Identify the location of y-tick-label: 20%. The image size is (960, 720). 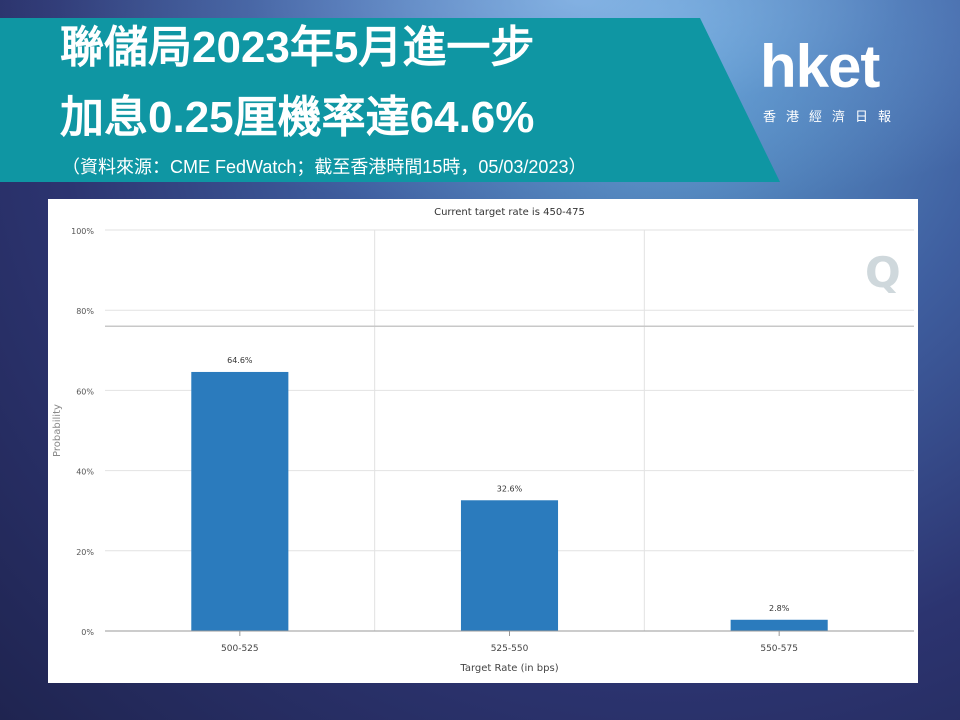
(85, 552).